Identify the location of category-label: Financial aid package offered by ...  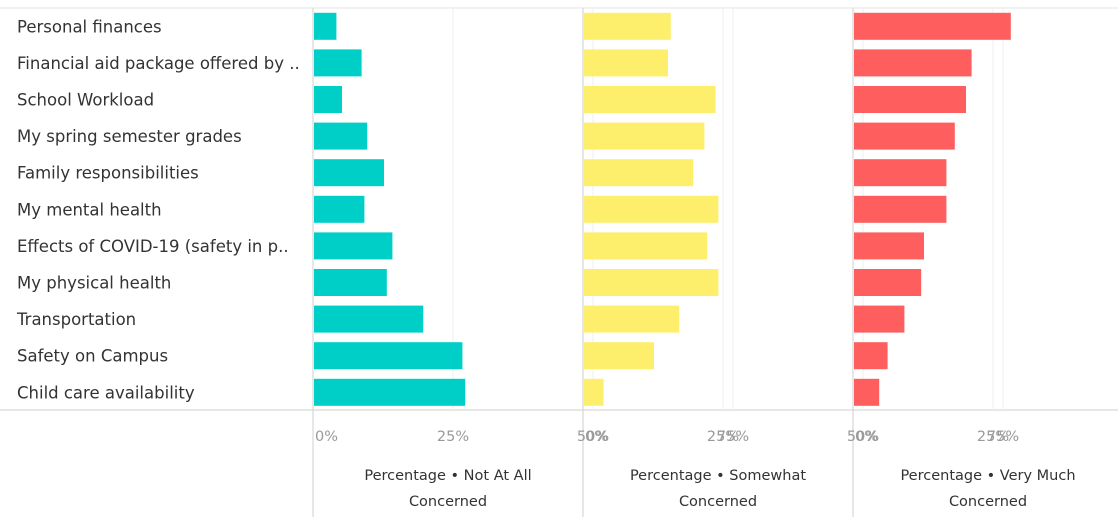
(158, 63).